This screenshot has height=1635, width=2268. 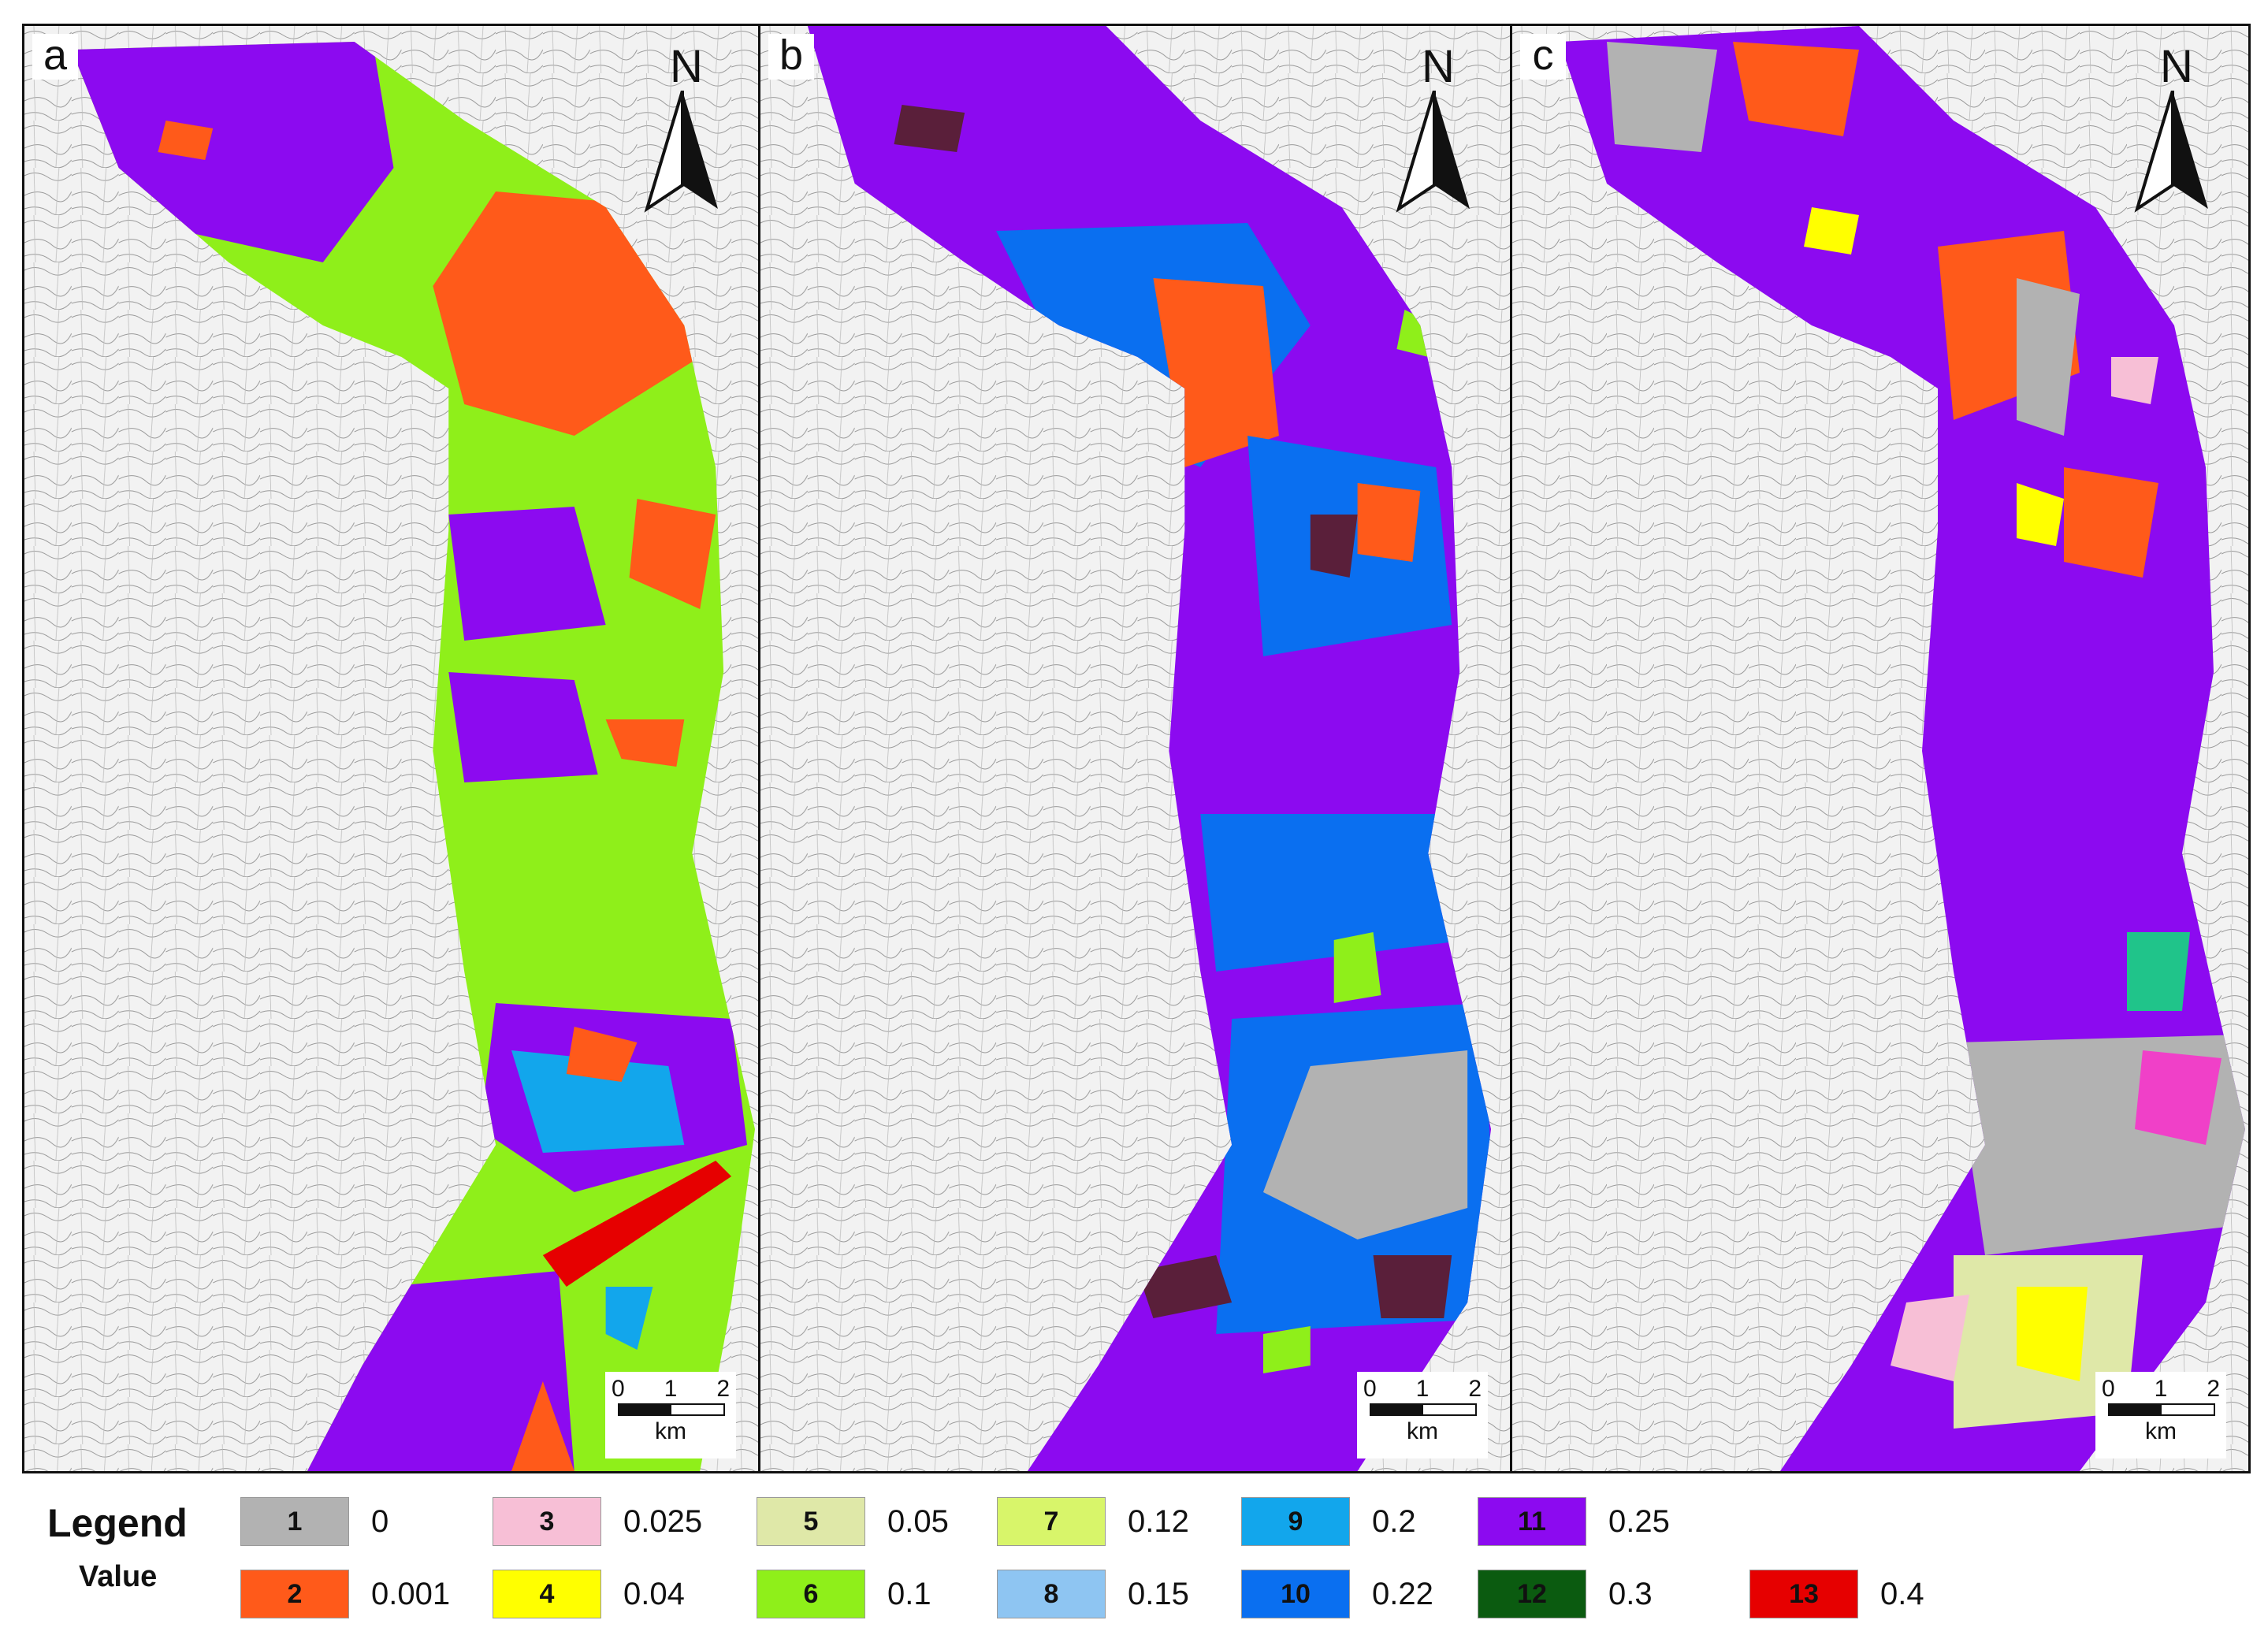 What do you see at coordinates (1532, 1594) in the screenshot?
I see `legend-swatch: 12` at bounding box center [1532, 1594].